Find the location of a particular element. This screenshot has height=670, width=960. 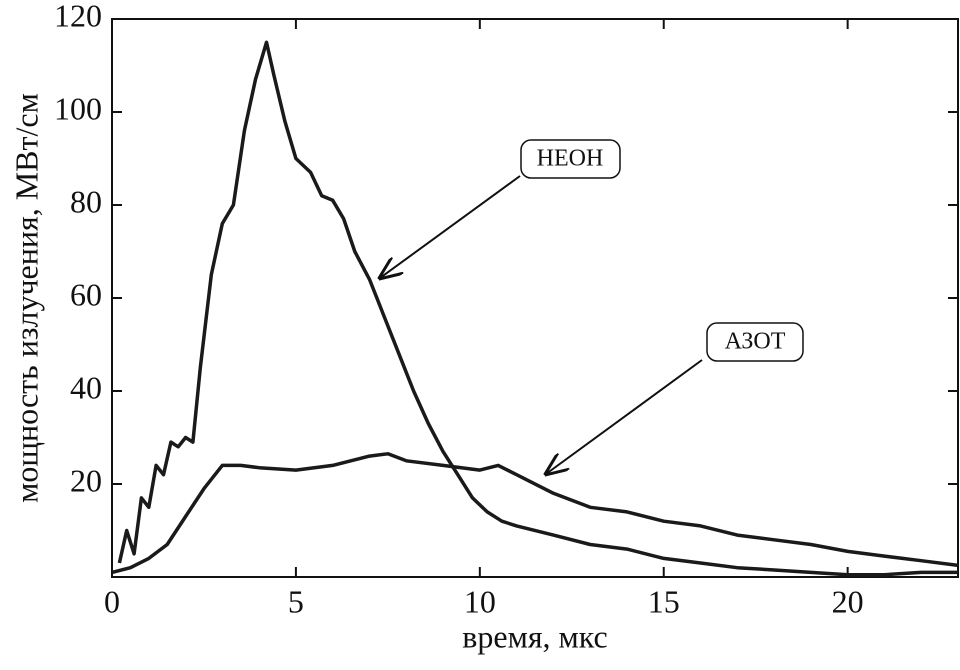

x-tick-label: 15 is located at coordinates (664, 601).